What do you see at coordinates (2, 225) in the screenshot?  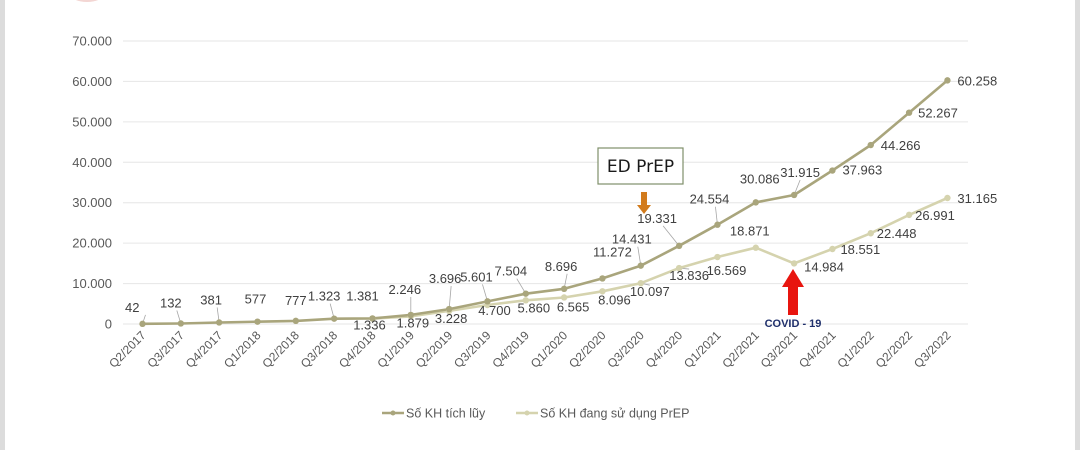 I see `left-edge-strip` at bounding box center [2, 225].